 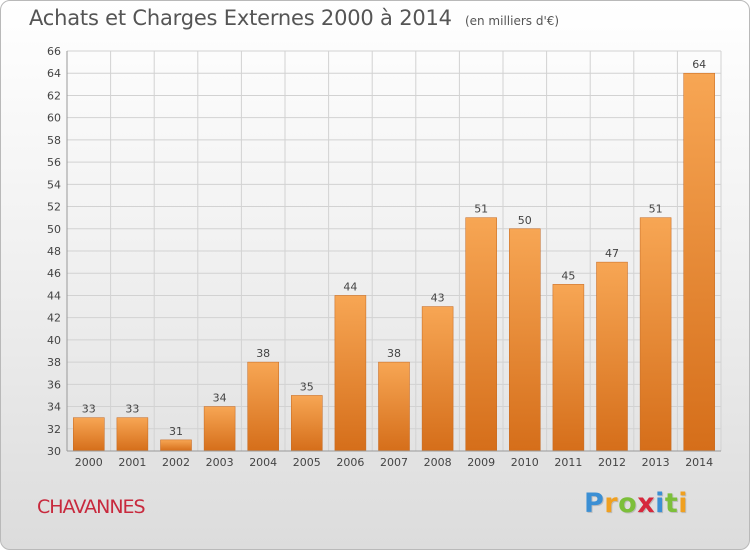 What do you see at coordinates (54, 229) in the screenshot?
I see `y-tick-label: 50` at bounding box center [54, 229].